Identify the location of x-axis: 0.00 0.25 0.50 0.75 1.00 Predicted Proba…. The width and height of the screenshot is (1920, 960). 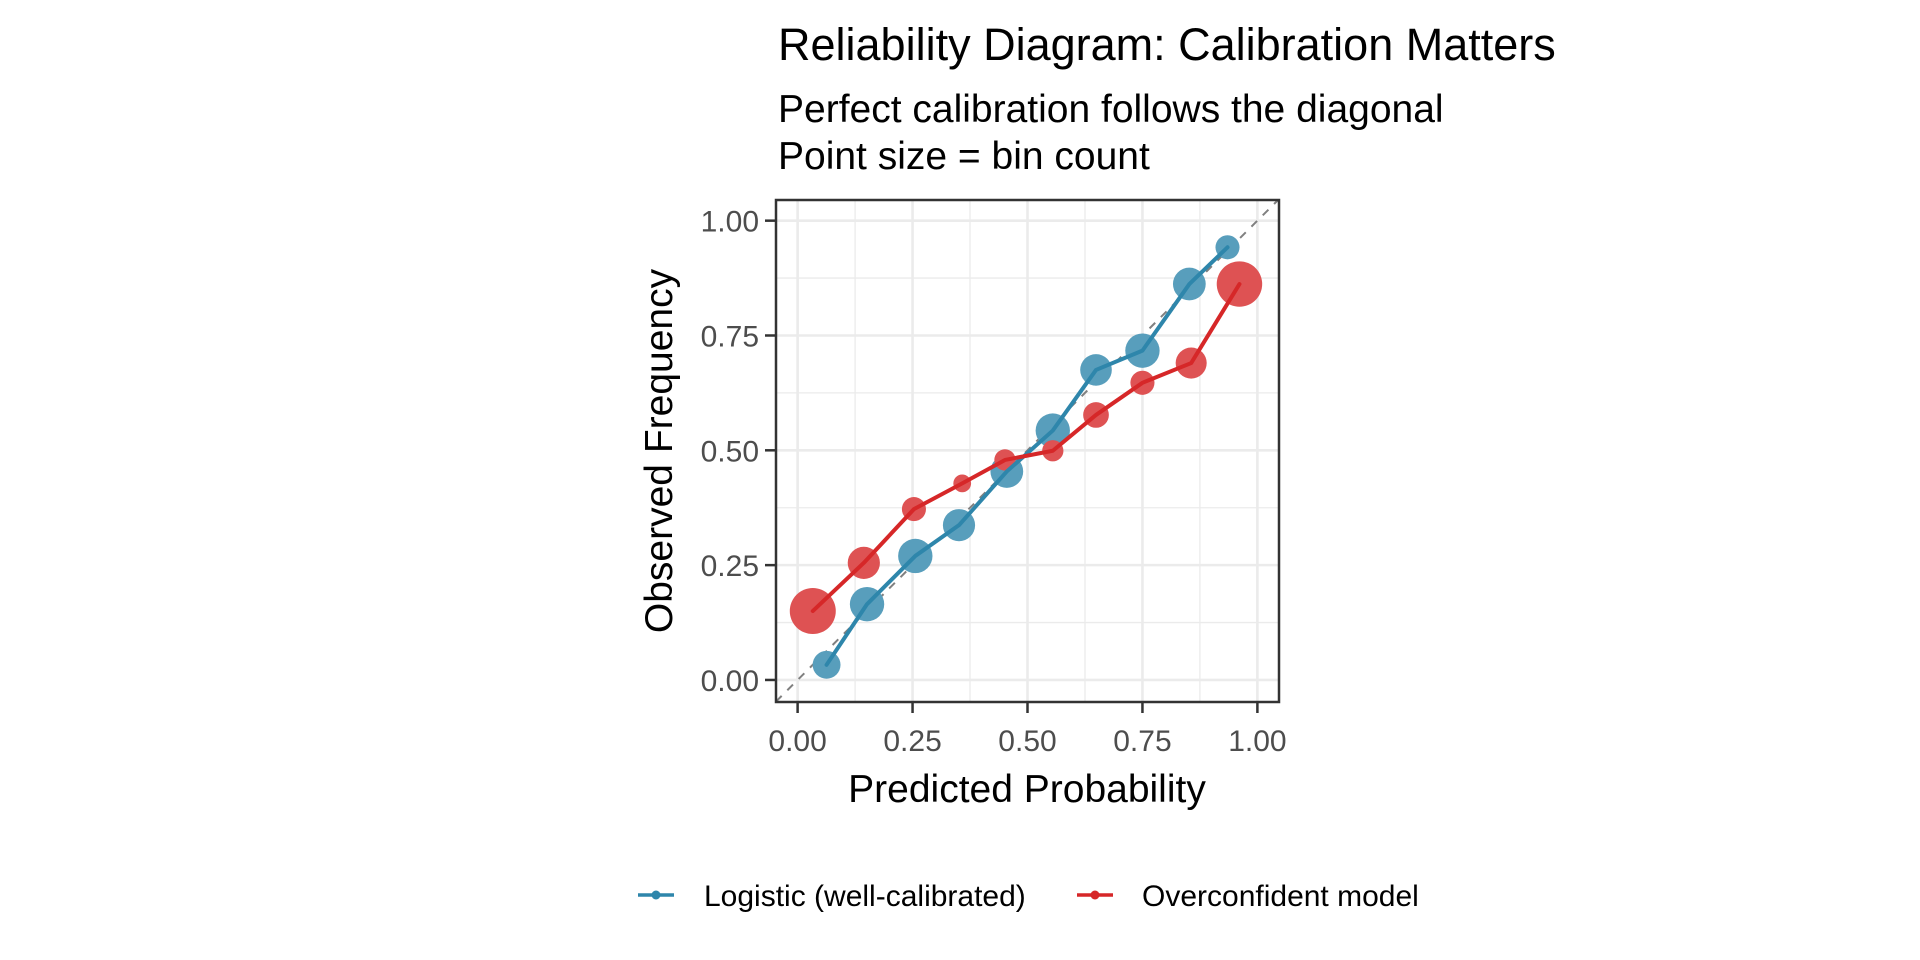
(1027, 756).